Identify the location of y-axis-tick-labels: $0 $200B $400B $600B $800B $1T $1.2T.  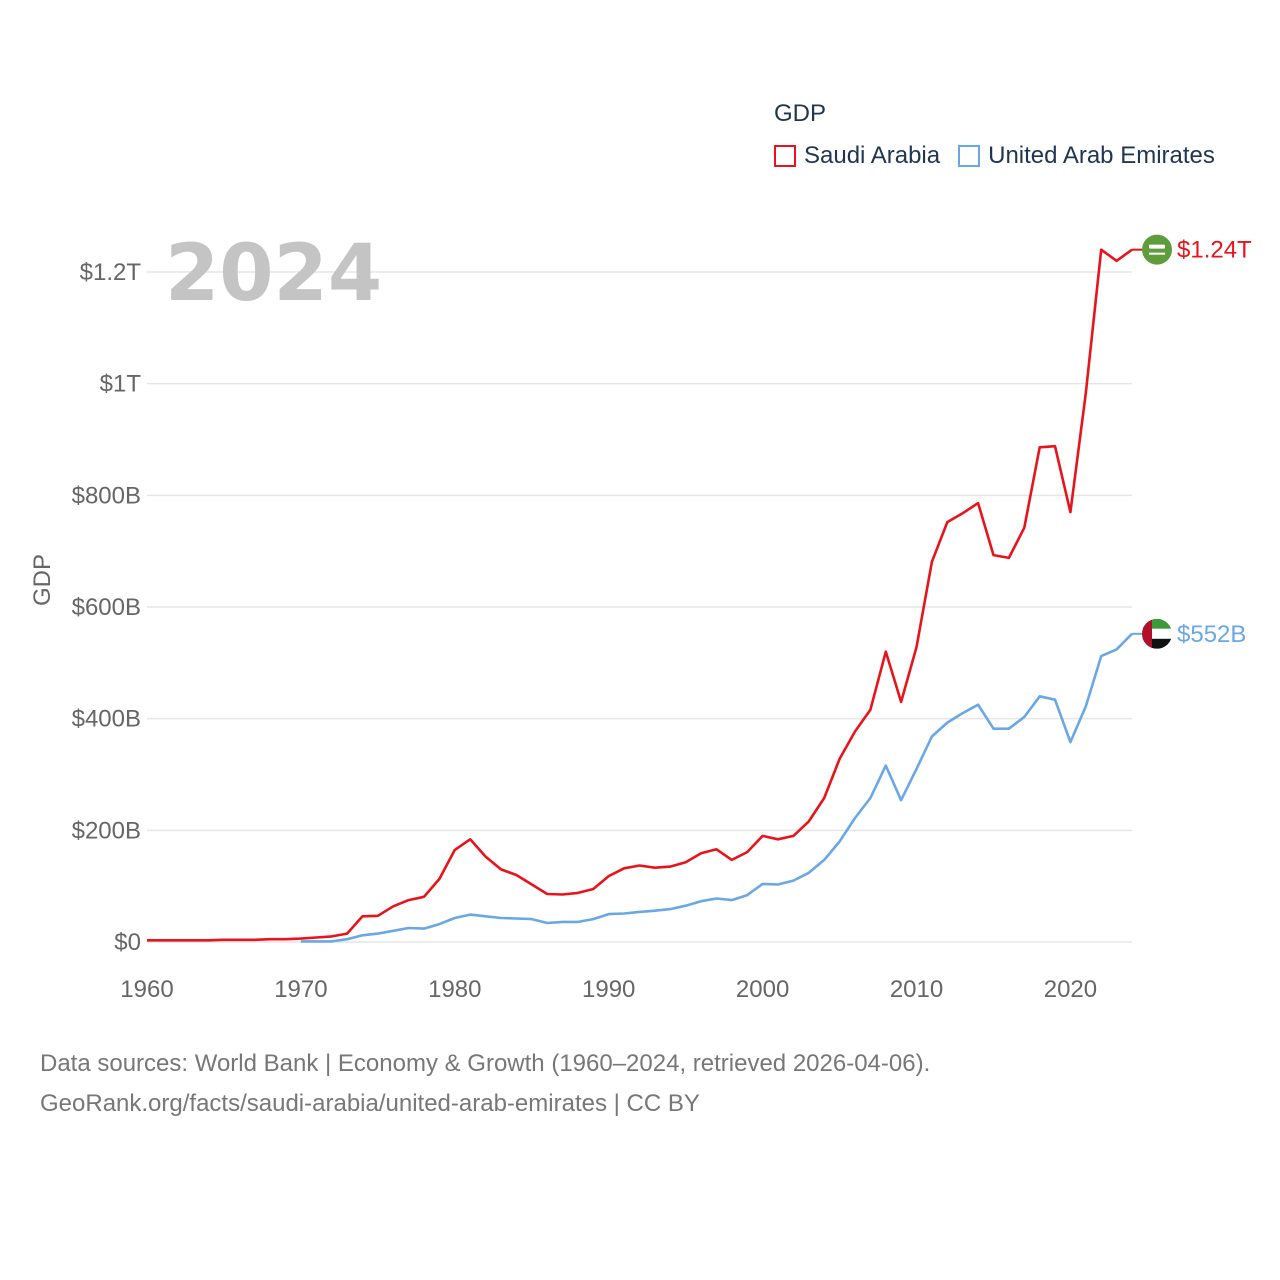
(107, 607).